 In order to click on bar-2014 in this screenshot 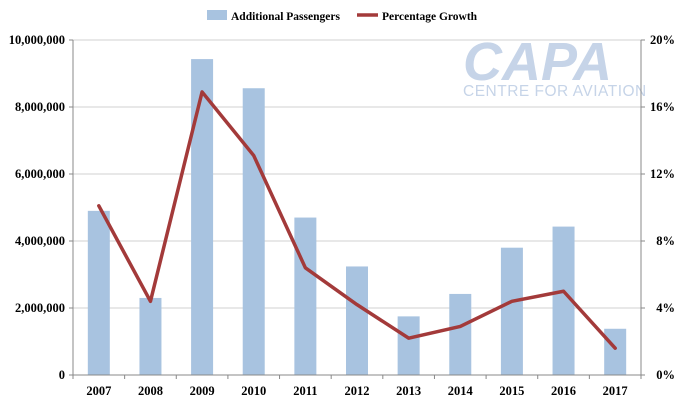, I will do `click(460, 334)`.